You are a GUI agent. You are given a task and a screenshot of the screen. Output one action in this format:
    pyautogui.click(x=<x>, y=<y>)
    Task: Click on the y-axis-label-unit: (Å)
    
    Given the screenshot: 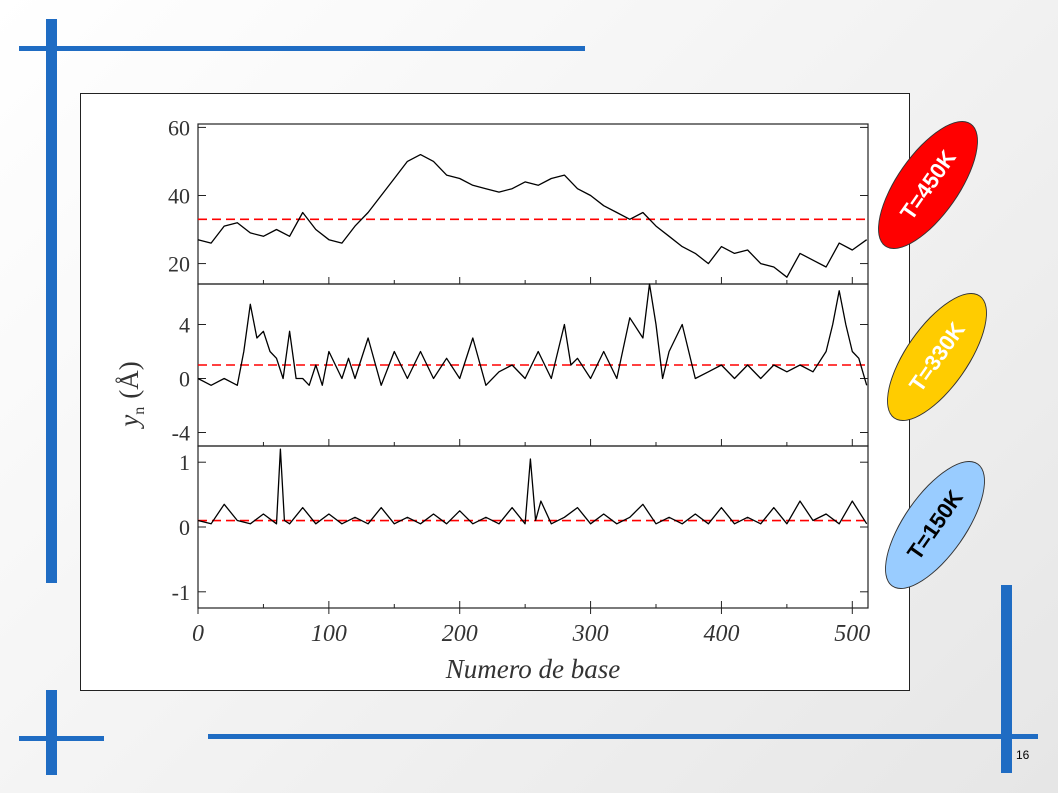 What is the action you would take?
    pyautogui.click(x=129, y=379)
    